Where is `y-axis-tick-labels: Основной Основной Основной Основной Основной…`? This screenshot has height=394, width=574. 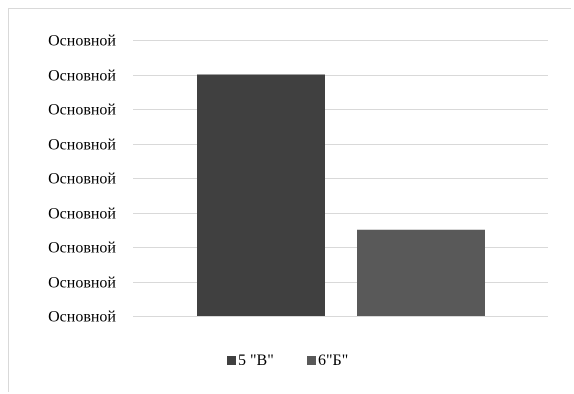 y-axis-tick-labels: Основной Основной Основной Основной Основной… is located at coordinates (82, 179).